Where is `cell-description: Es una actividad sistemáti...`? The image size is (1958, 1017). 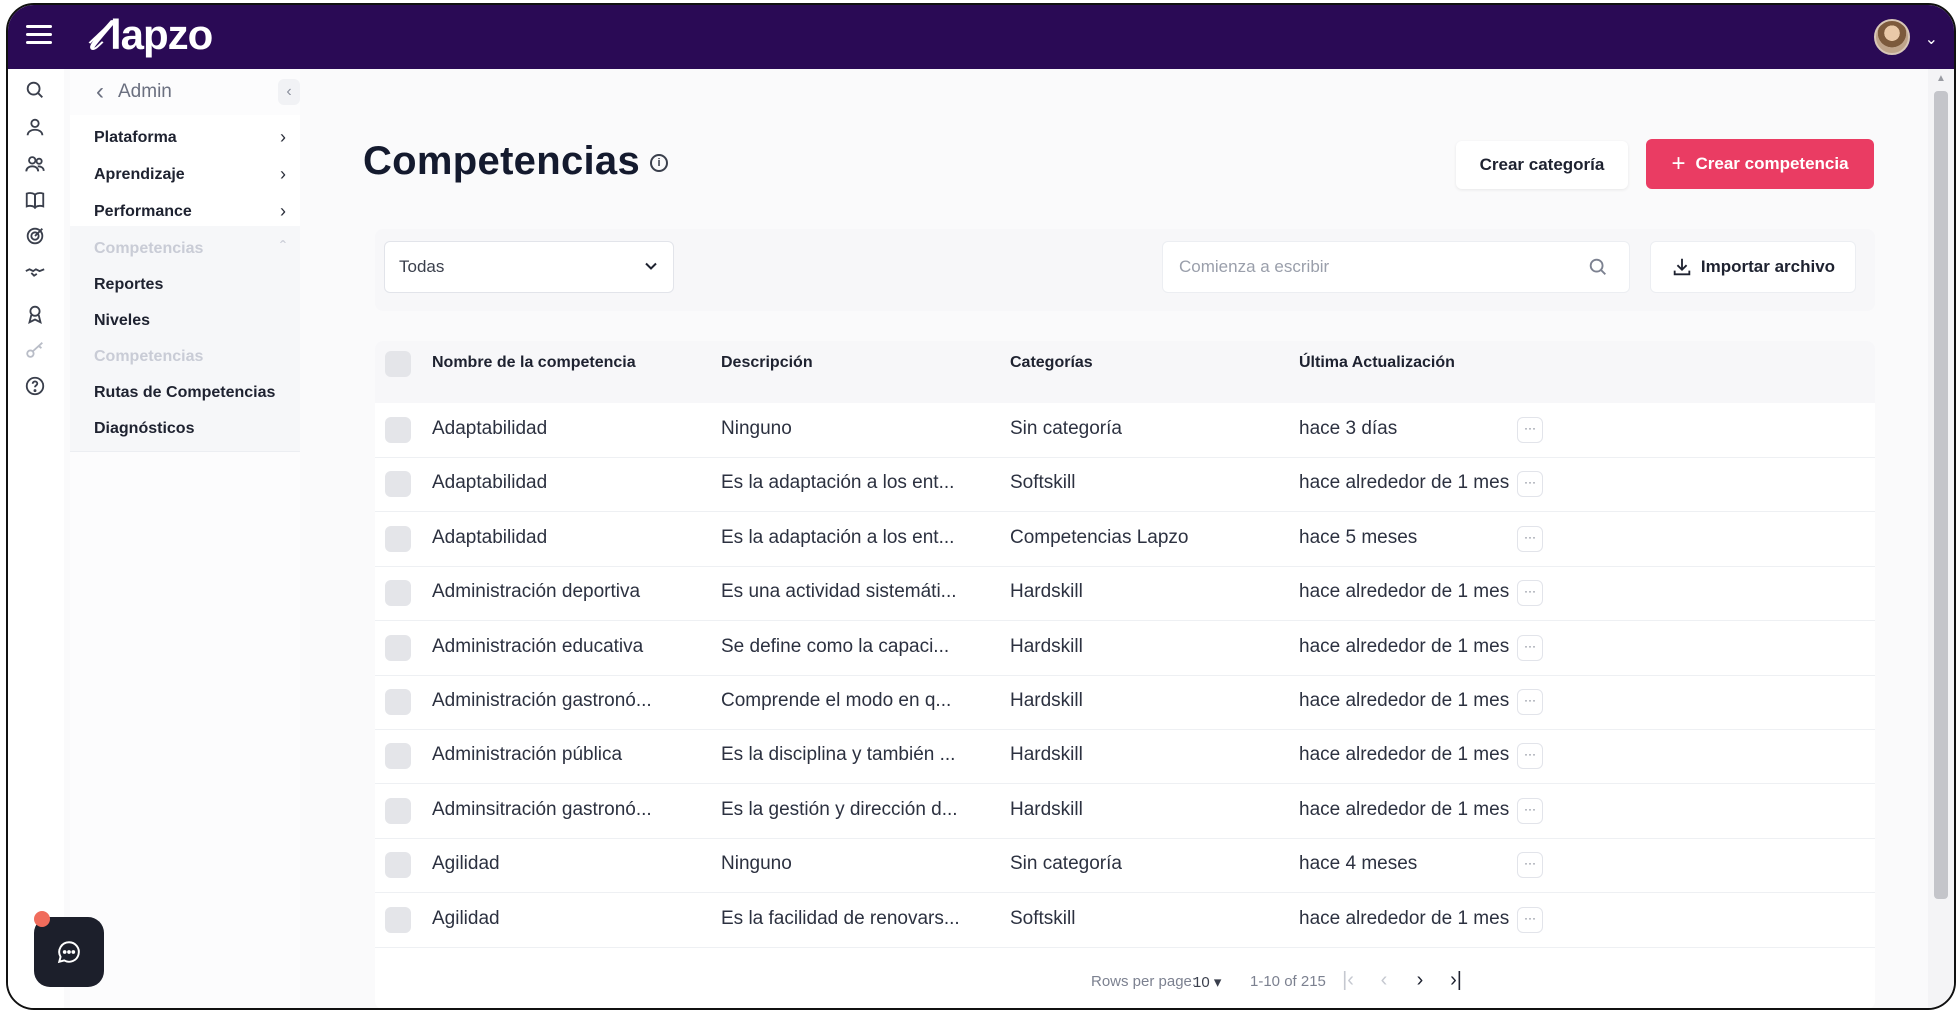 cell-description: Es una actividad sistemáti... is located at coordinates (839, 591).